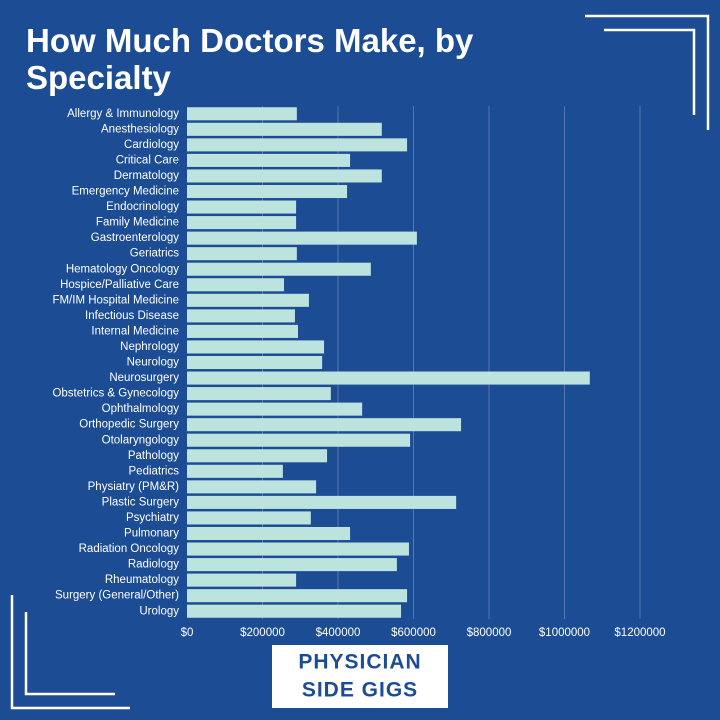 This screenshot has width=720, height=720. What do you see at coordinates (154, 254) in the screenshot?
I see `y-tick-label: Geriatrics` at bounding box center [154, 254].